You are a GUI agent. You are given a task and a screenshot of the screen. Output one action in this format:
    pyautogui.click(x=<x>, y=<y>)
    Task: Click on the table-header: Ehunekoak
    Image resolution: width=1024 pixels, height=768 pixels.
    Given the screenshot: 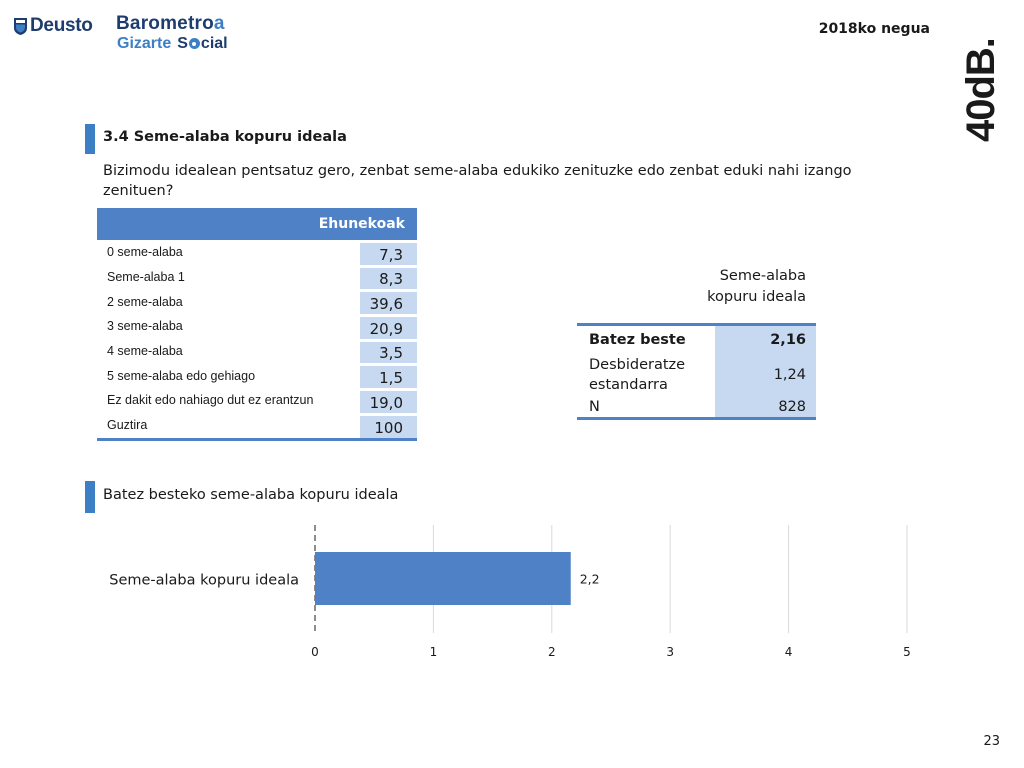 What is the action you would take?
    pyautogui.click(x=257, y=224)
    